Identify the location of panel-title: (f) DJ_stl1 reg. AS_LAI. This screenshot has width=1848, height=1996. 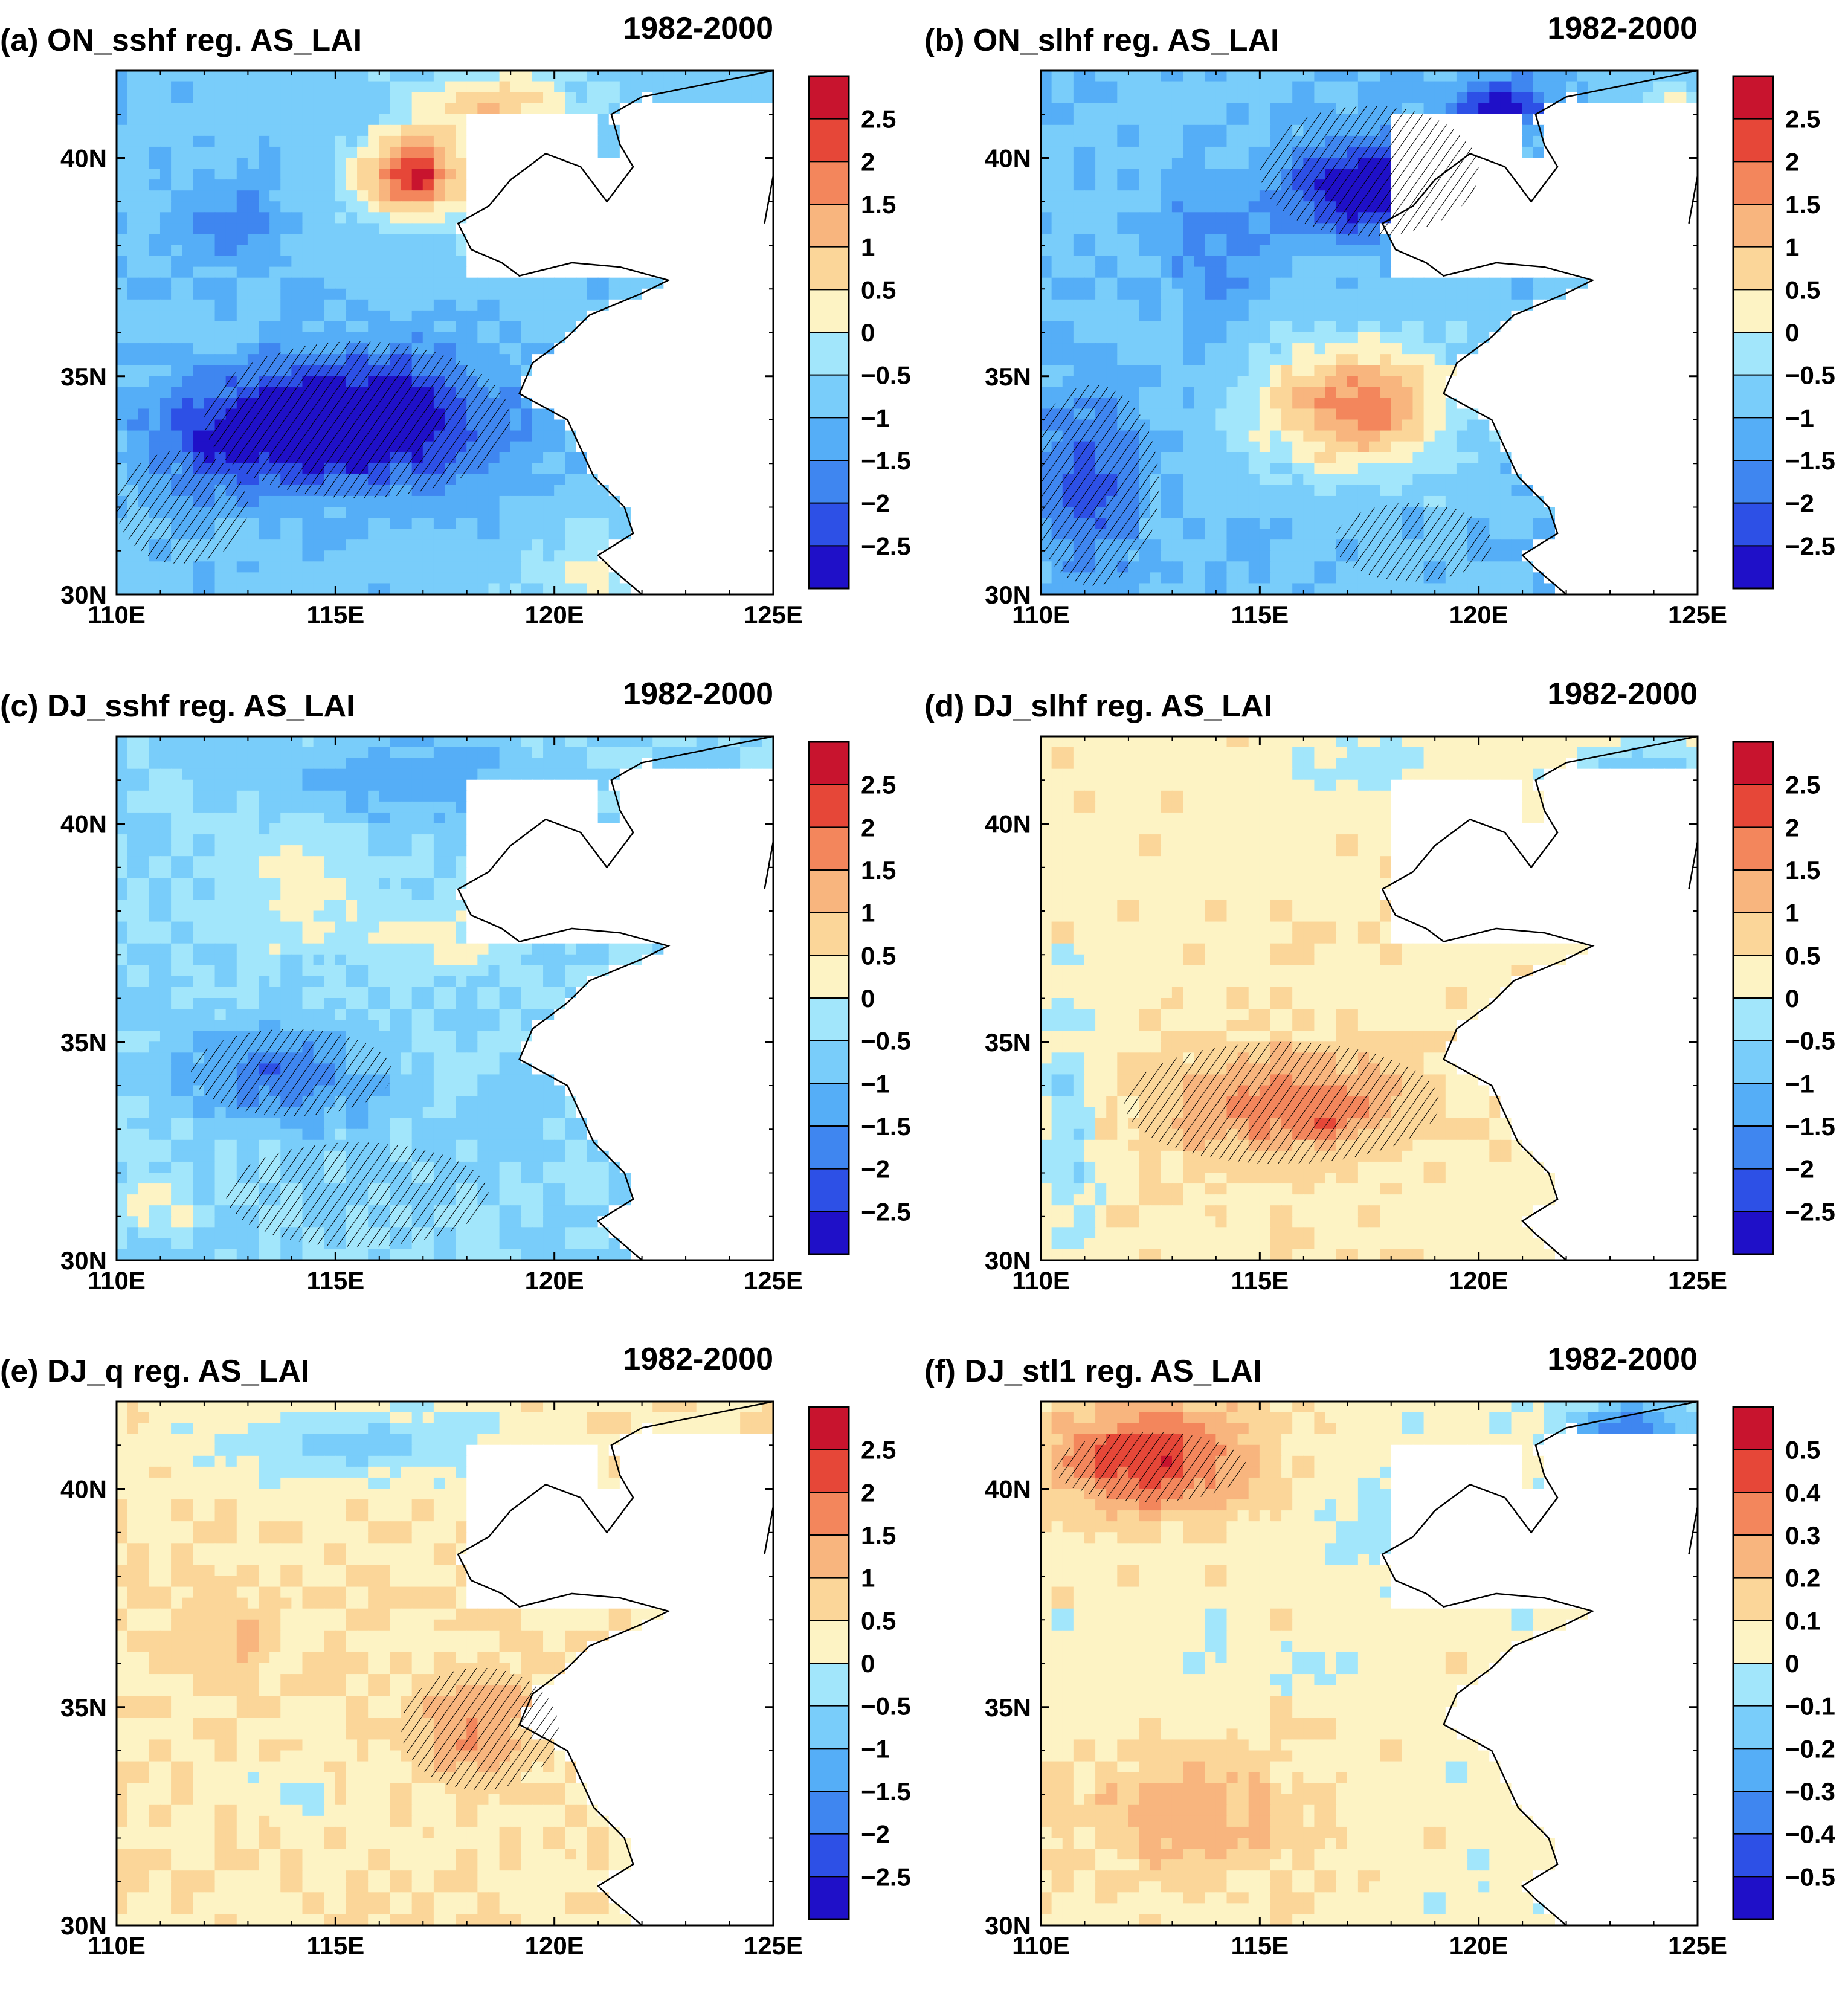
(1093, 1371).